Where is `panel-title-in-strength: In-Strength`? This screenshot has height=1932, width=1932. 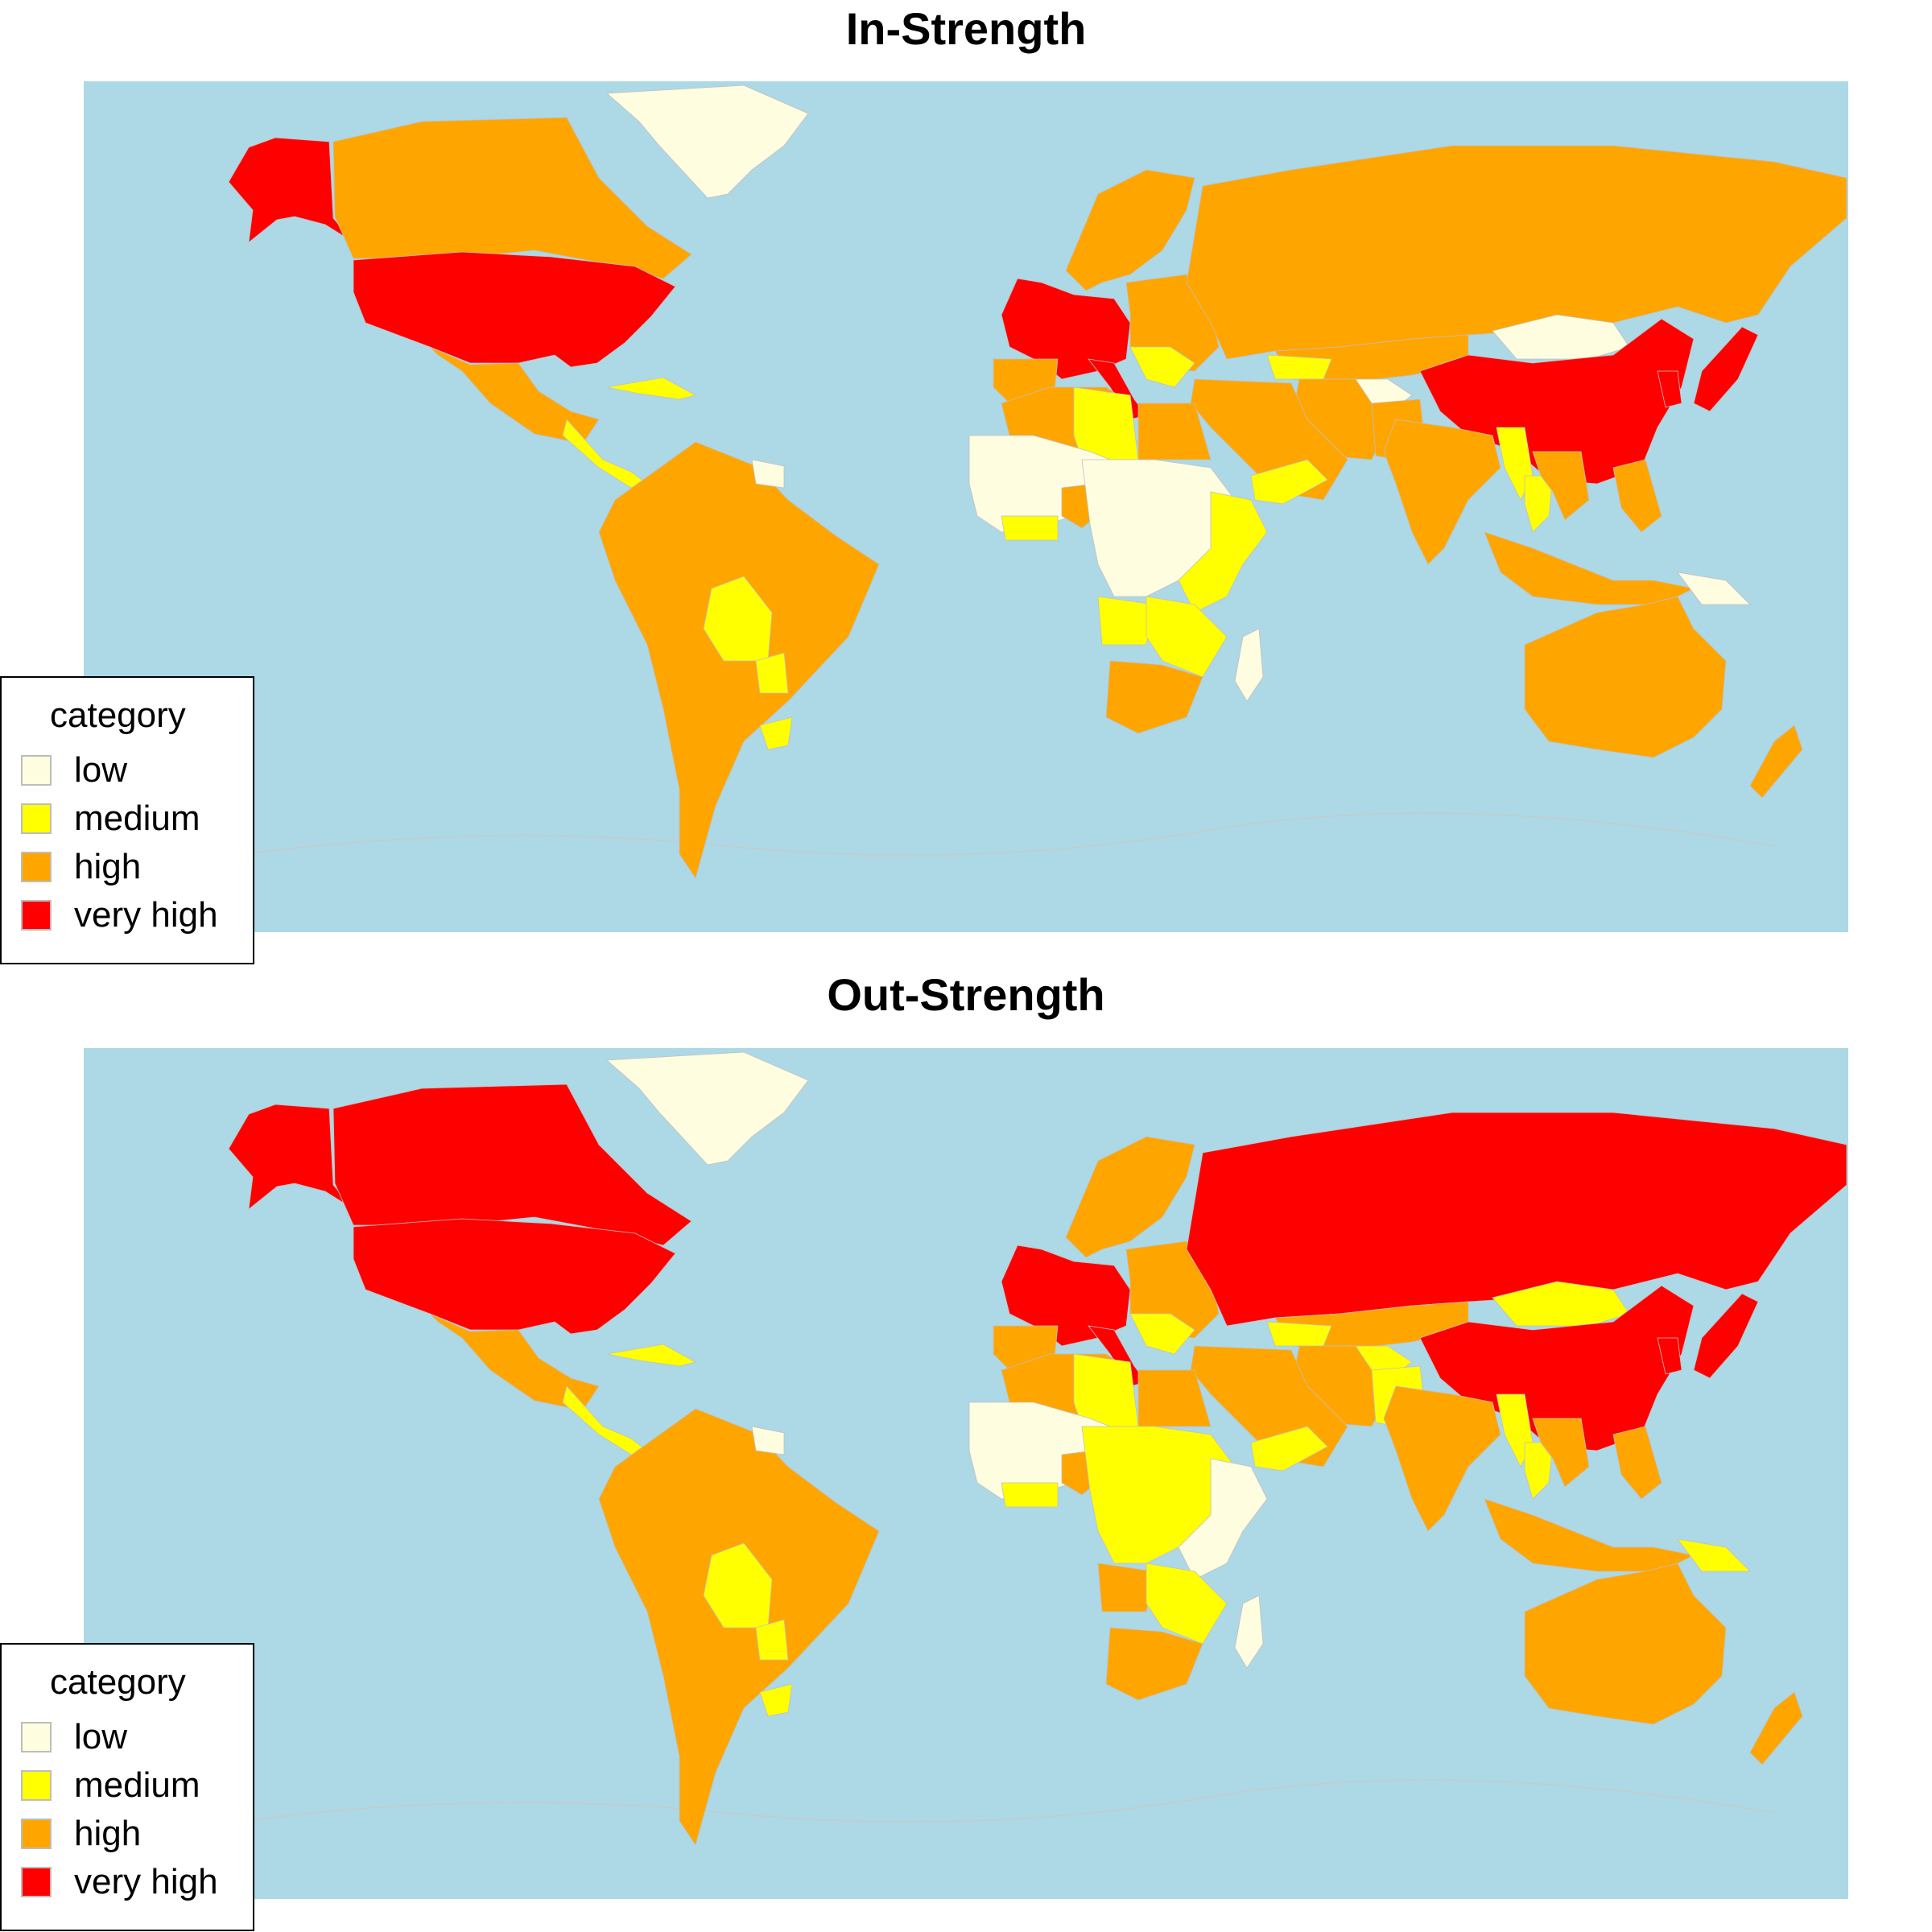 panel-title-in-strength: In-Strength is located at coordinates (966, 28).